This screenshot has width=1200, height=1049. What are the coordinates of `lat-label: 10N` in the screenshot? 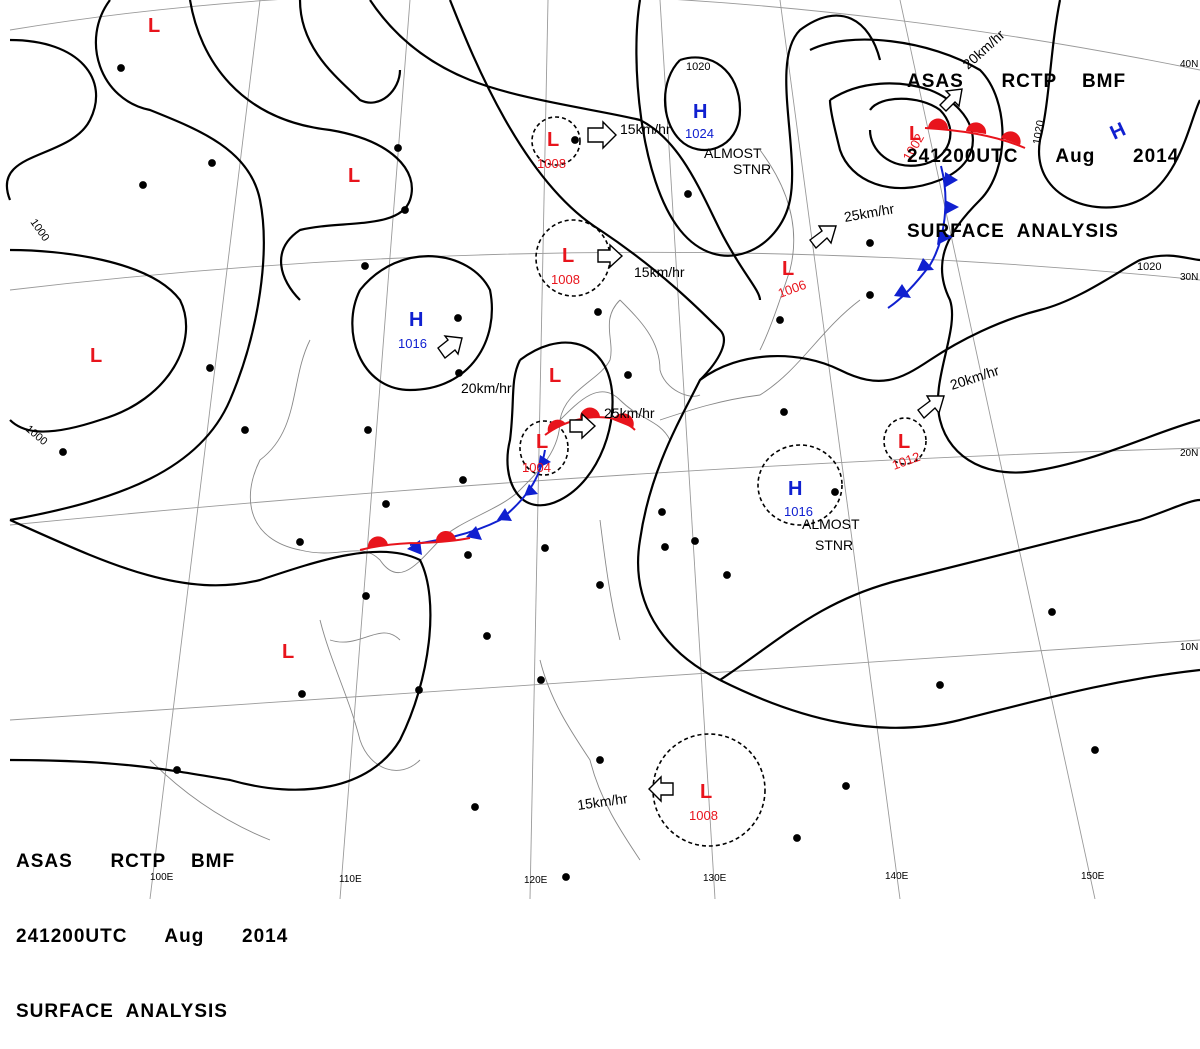 It's located at (1189, 647).